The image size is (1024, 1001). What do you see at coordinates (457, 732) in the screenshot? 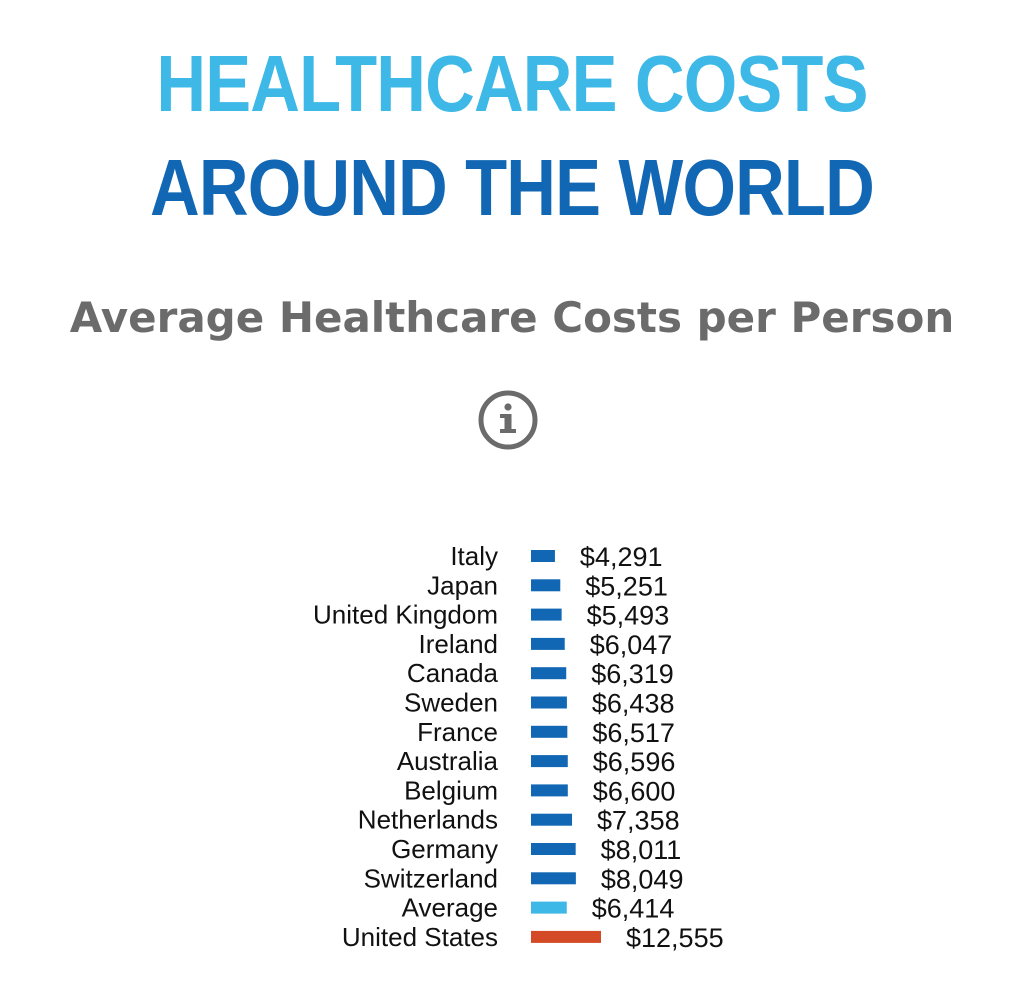
I see `category-label: France` at bounding box center [457, 732].